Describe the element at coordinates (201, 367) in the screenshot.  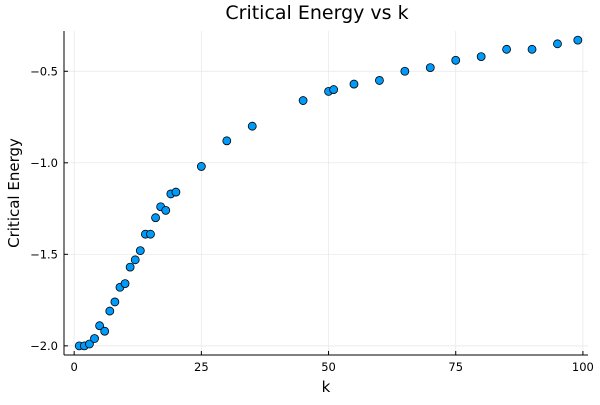
I see `x-tick-label: 25` at that location.